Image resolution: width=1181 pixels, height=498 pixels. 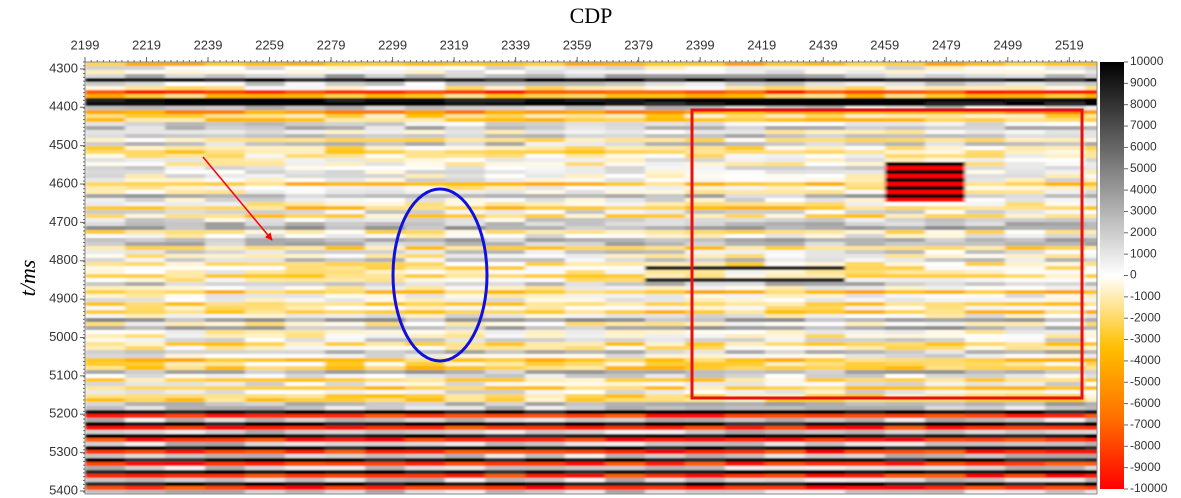 What do you see at coordinates (577, 44) in the screenshot?
I see `x-tick-label: 2359` at bounding box center [577, 44].